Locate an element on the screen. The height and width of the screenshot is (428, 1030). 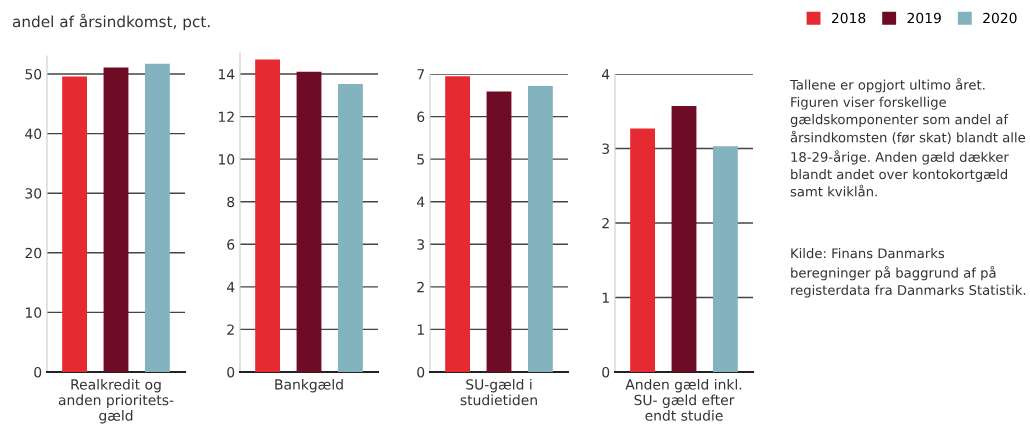
legend-label: 2020 is located at coordinates (1000, 18).